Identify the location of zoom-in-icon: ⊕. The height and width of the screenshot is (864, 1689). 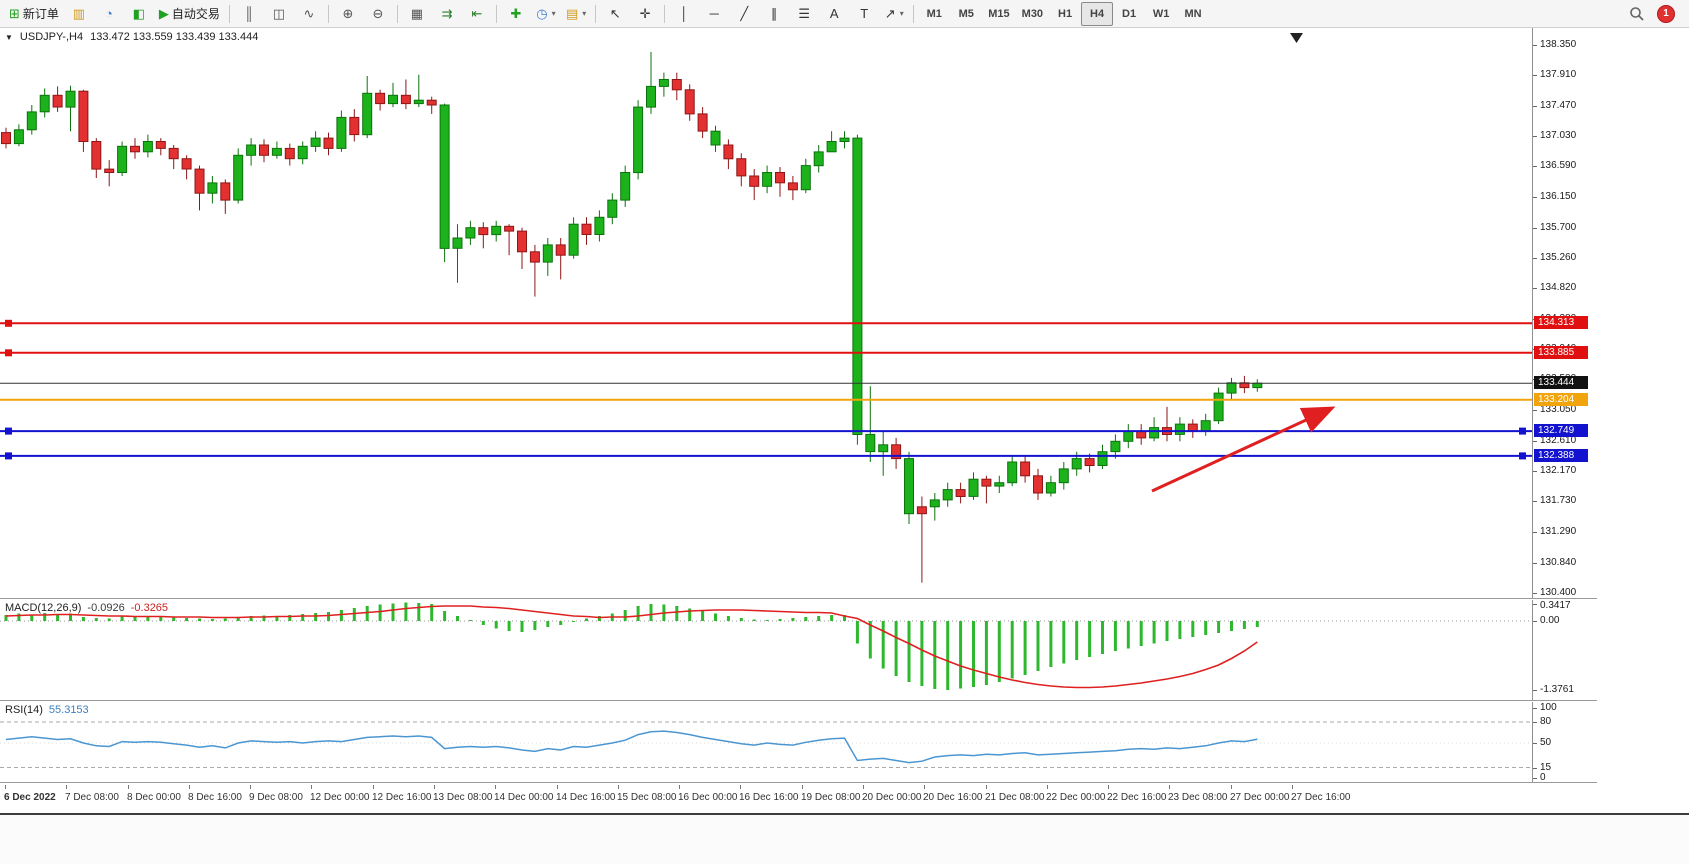
(348, 13).